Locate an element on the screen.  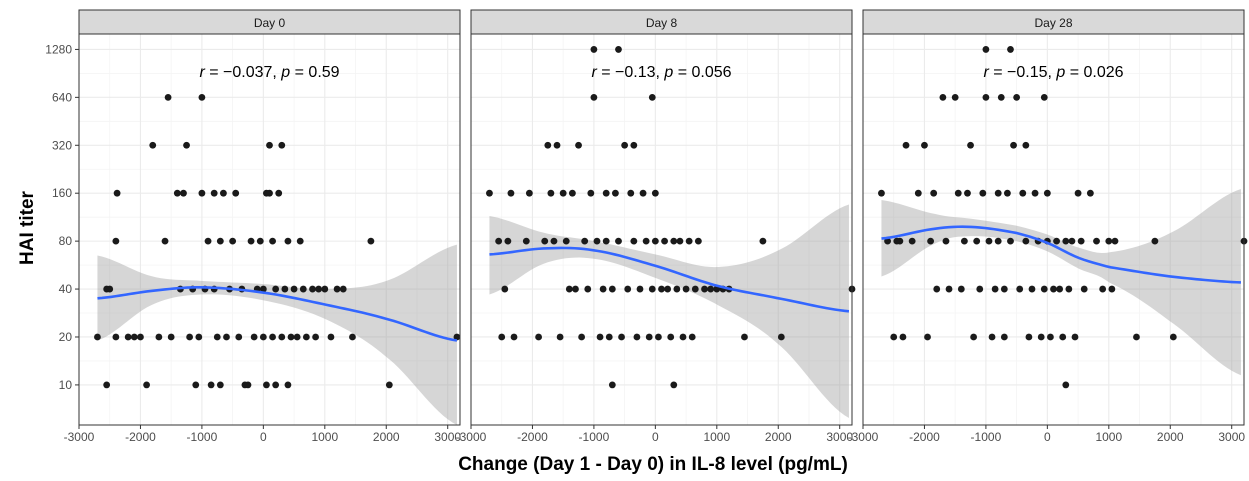
x-tick-label: -3000 is located at coordinates (471, 437).